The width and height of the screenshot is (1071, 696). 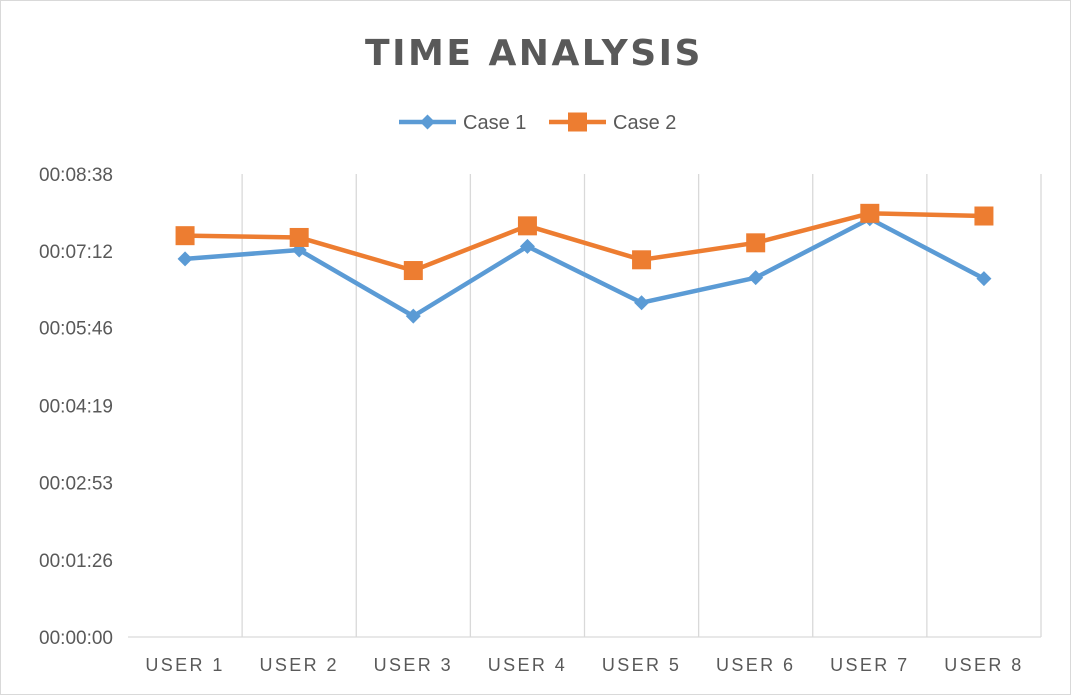 I want to click on y-tick-label: 00:04:19, so click(x=76, y=407).